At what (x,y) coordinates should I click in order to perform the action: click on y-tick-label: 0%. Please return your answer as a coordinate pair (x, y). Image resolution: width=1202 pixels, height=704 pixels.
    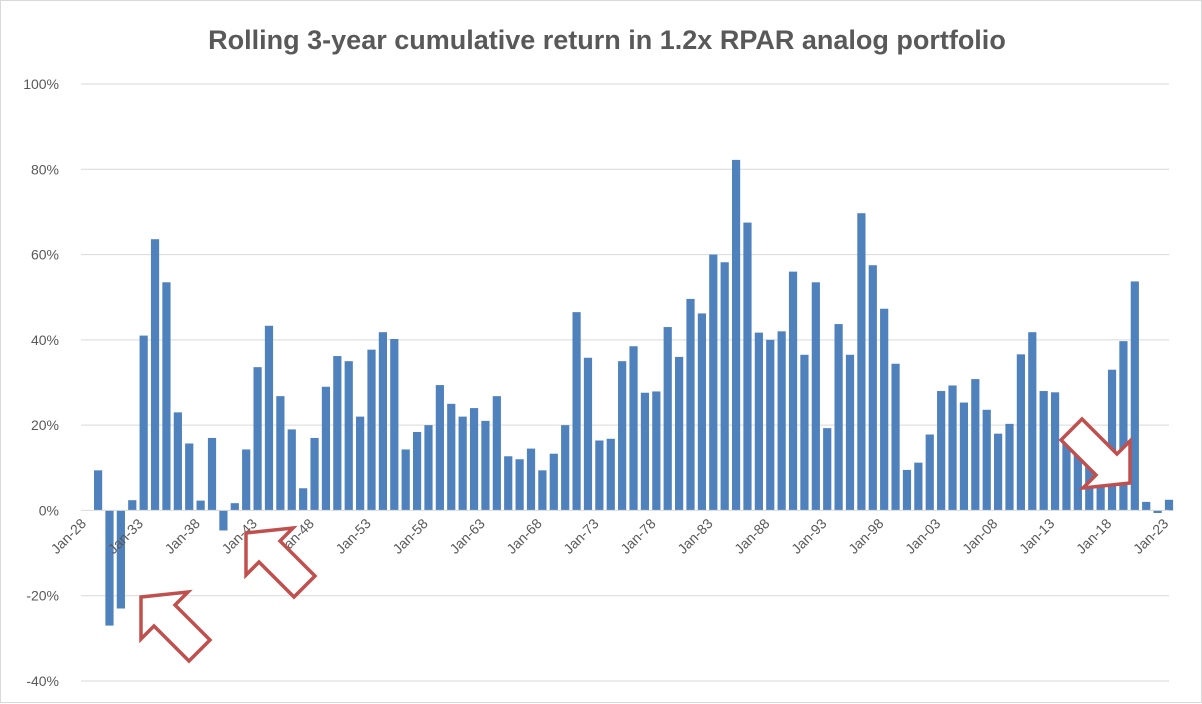
    Looking at the image, I should click on (49, 510).